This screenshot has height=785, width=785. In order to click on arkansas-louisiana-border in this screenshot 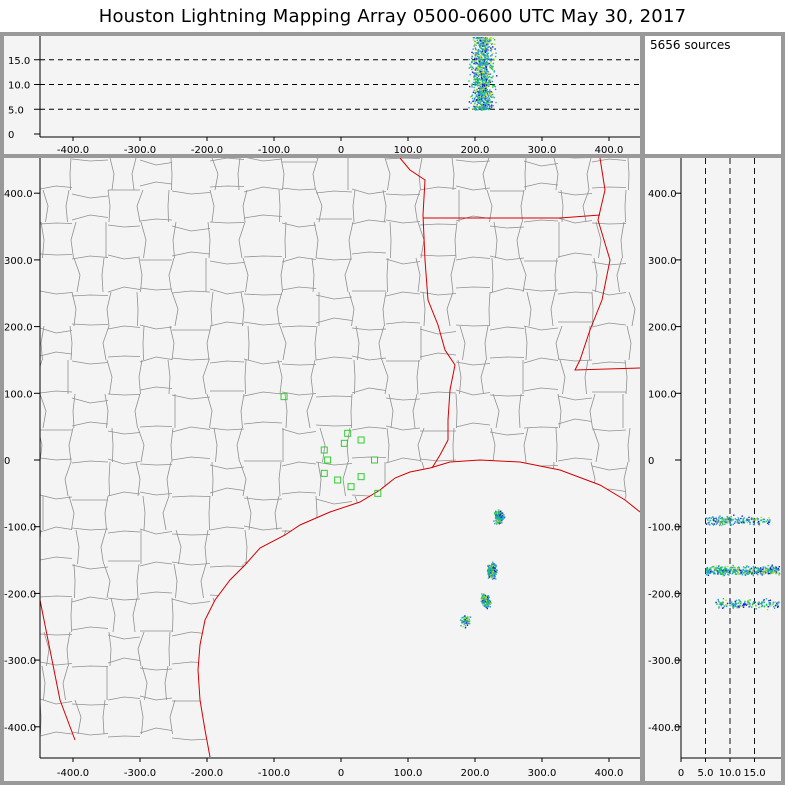, I will do `click(512, 216)`.